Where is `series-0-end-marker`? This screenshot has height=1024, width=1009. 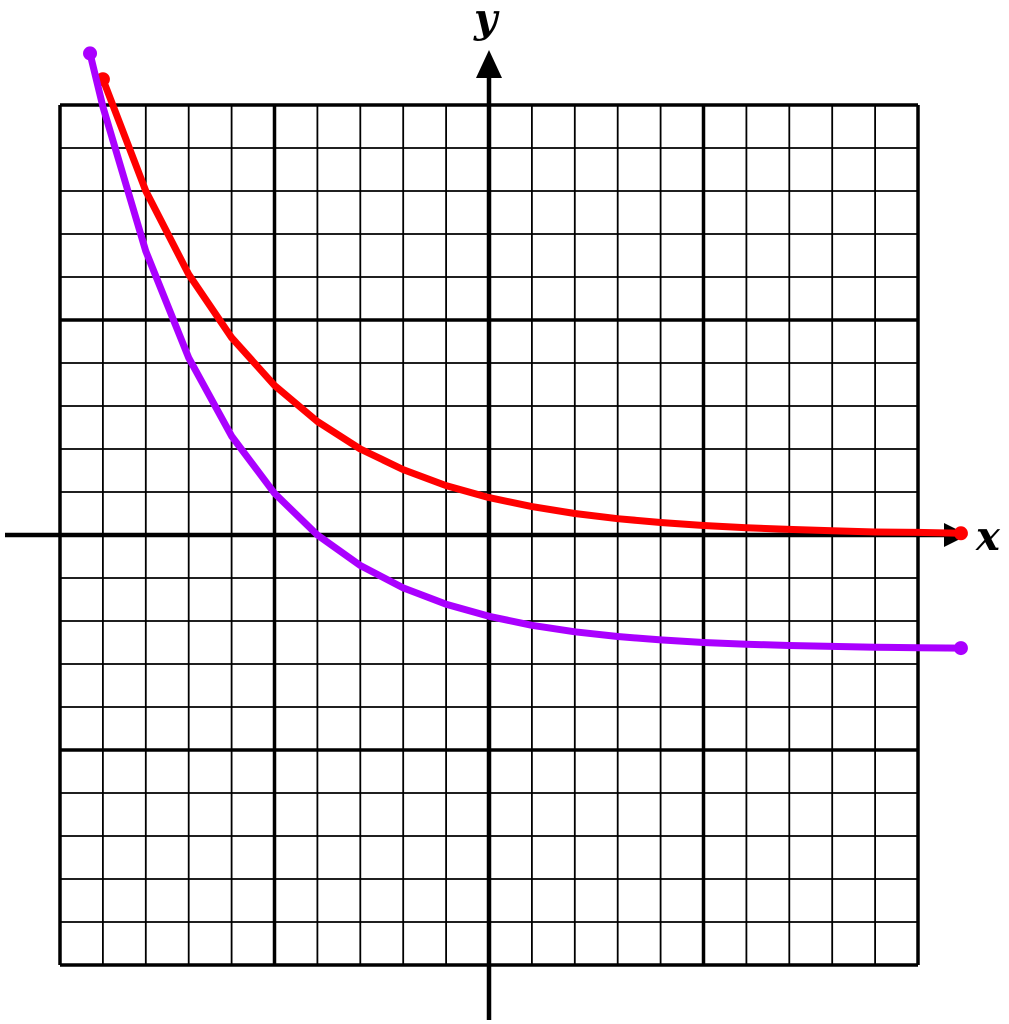
series-0-end-marker is located at coordinates (960, 533).